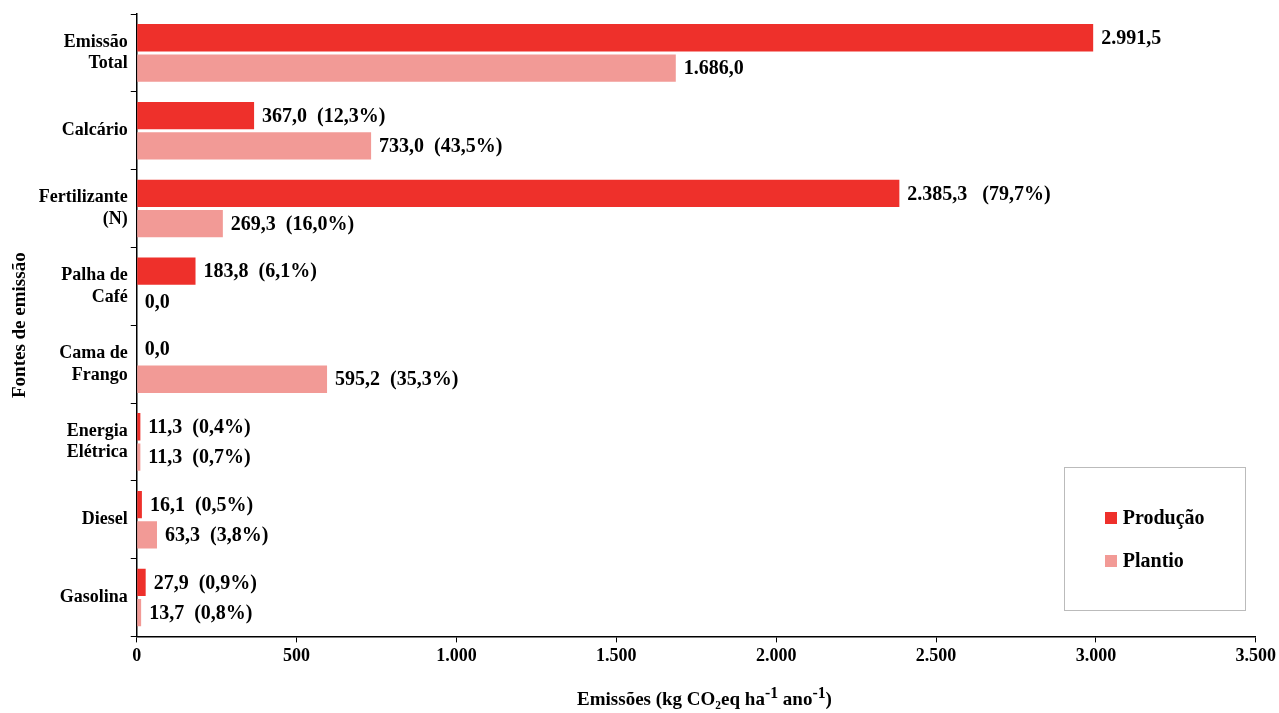 This screenshot has width=1279, height=713. Describe the element at coordinates (201, 504) in the screenshot. I see `data-label: 16,1 (0,5%)` at that location.